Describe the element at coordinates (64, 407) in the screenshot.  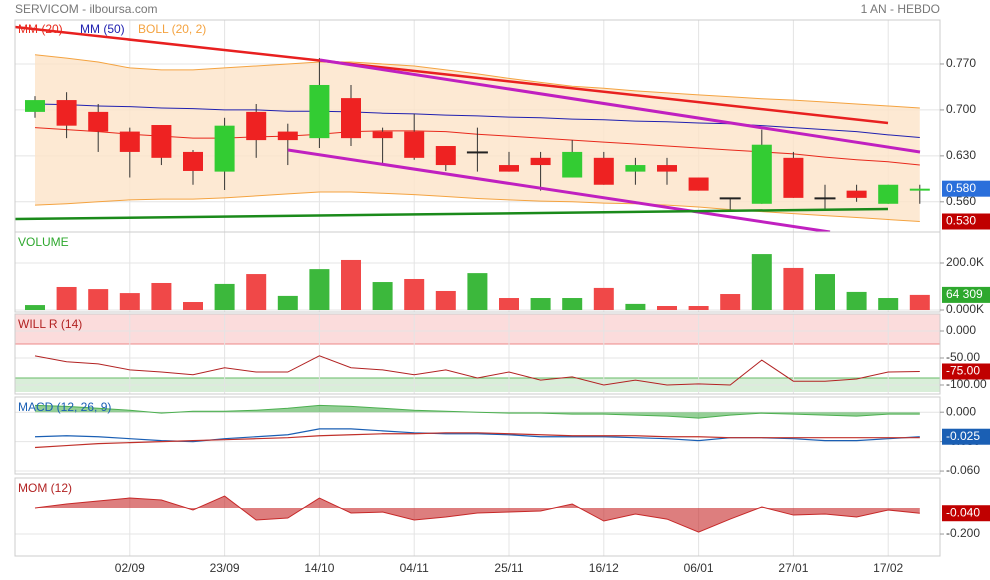
I see `panel-title: MACD (12, 26, 9)` at that location.